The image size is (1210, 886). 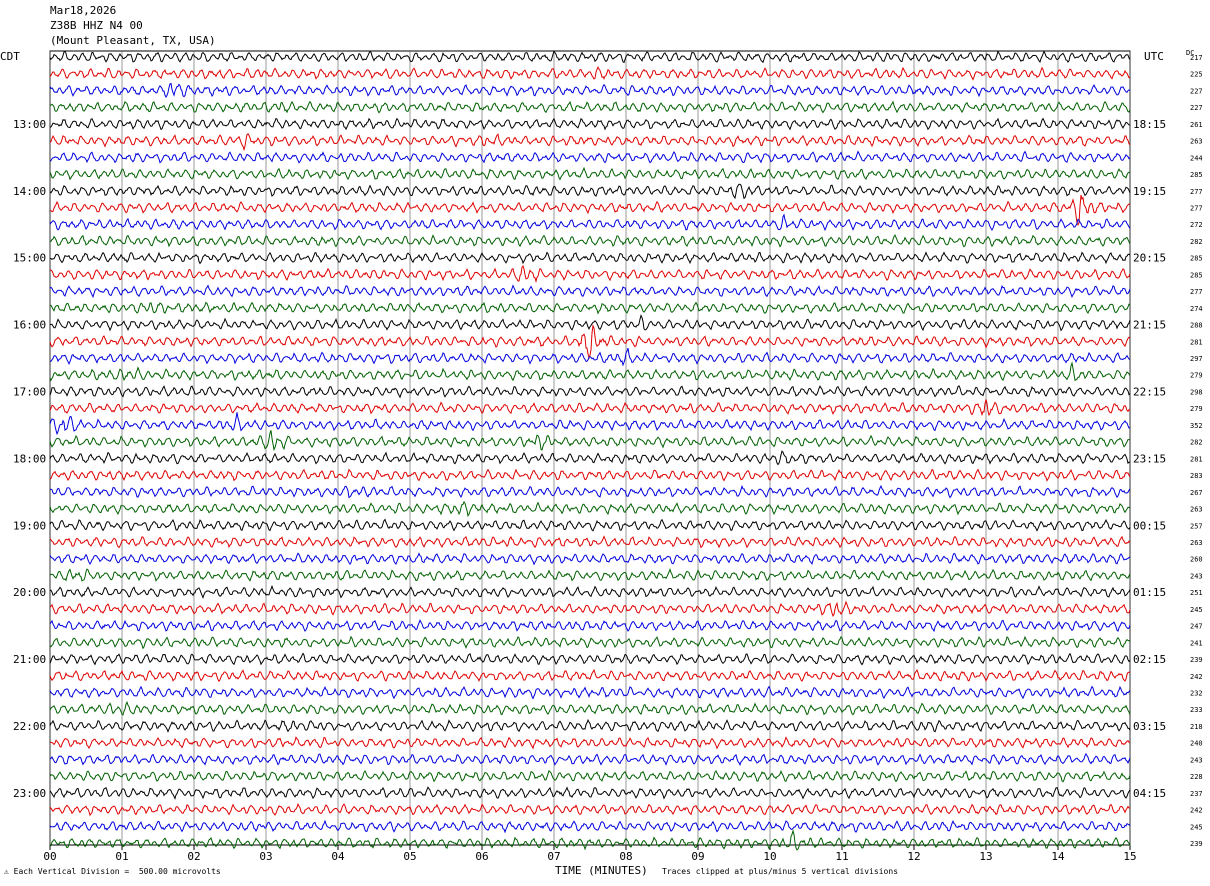 What do you see at coordinates (1196, 560) in the screenshot?
I see `dc-offset-label: 260` at bounding box center [1196, 560].